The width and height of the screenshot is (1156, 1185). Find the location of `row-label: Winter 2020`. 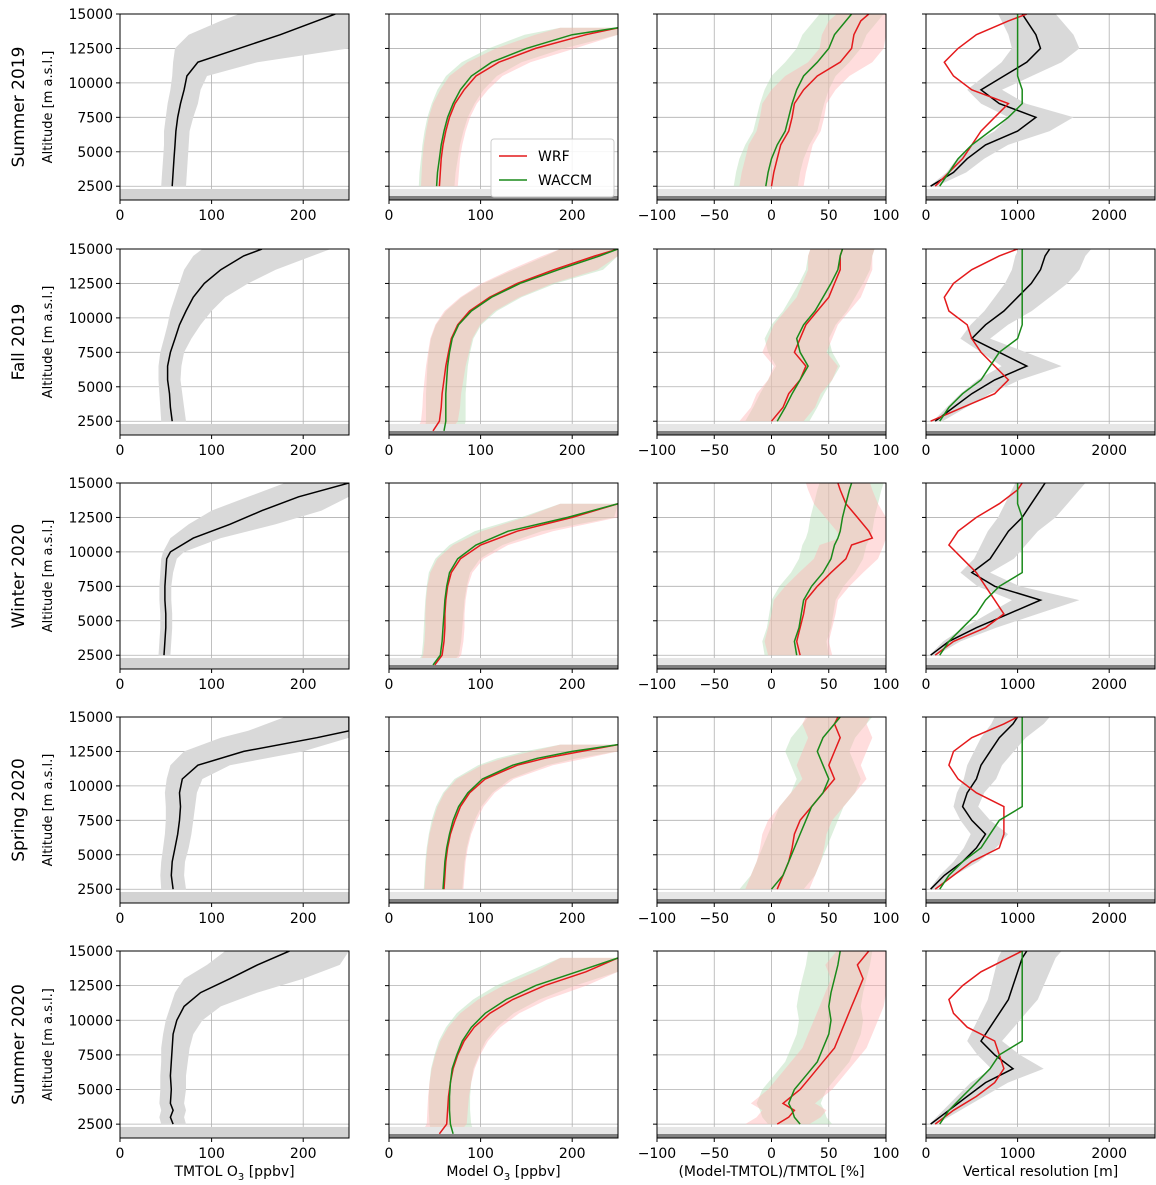

row-label: Winter 2020 is located at coordinates (19, 576).